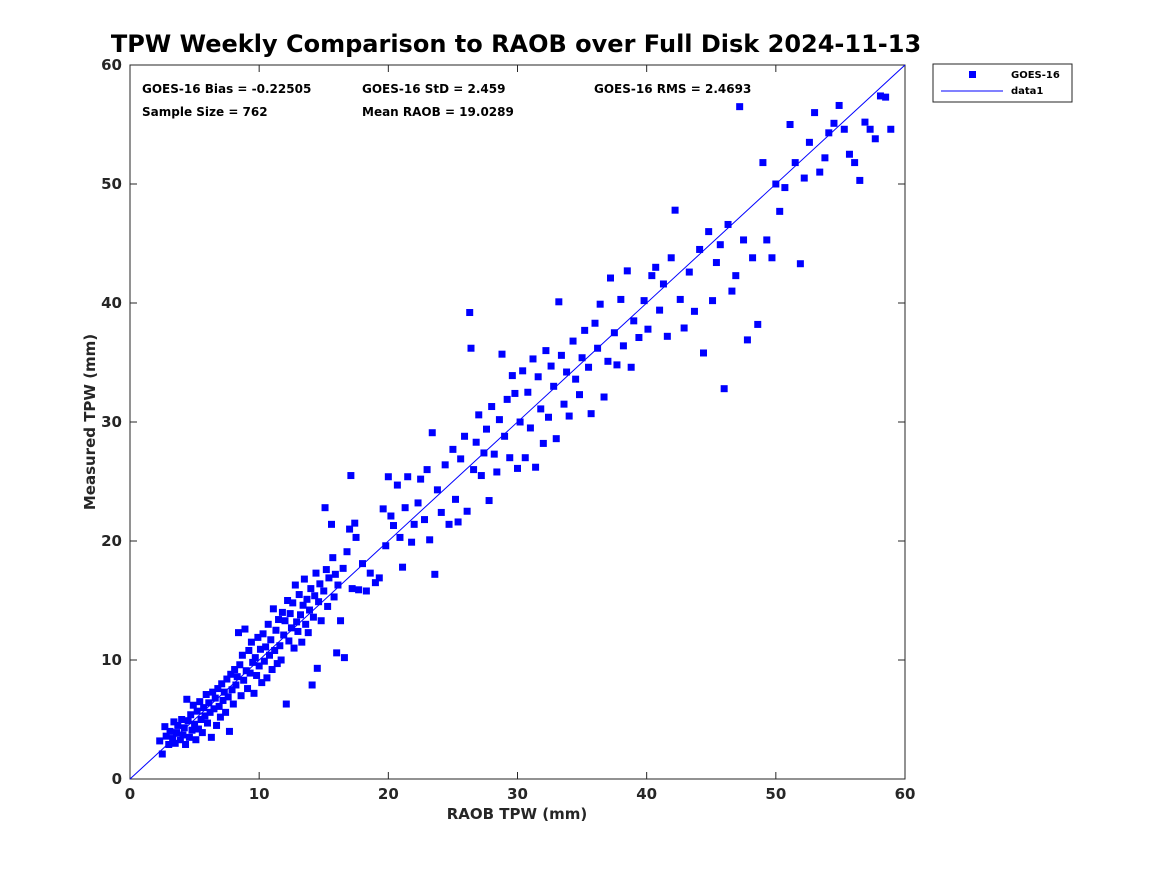 The height and width of the screenshot is (875, 1167). I want to click on y-tick-label: 40, so click(111, 303).